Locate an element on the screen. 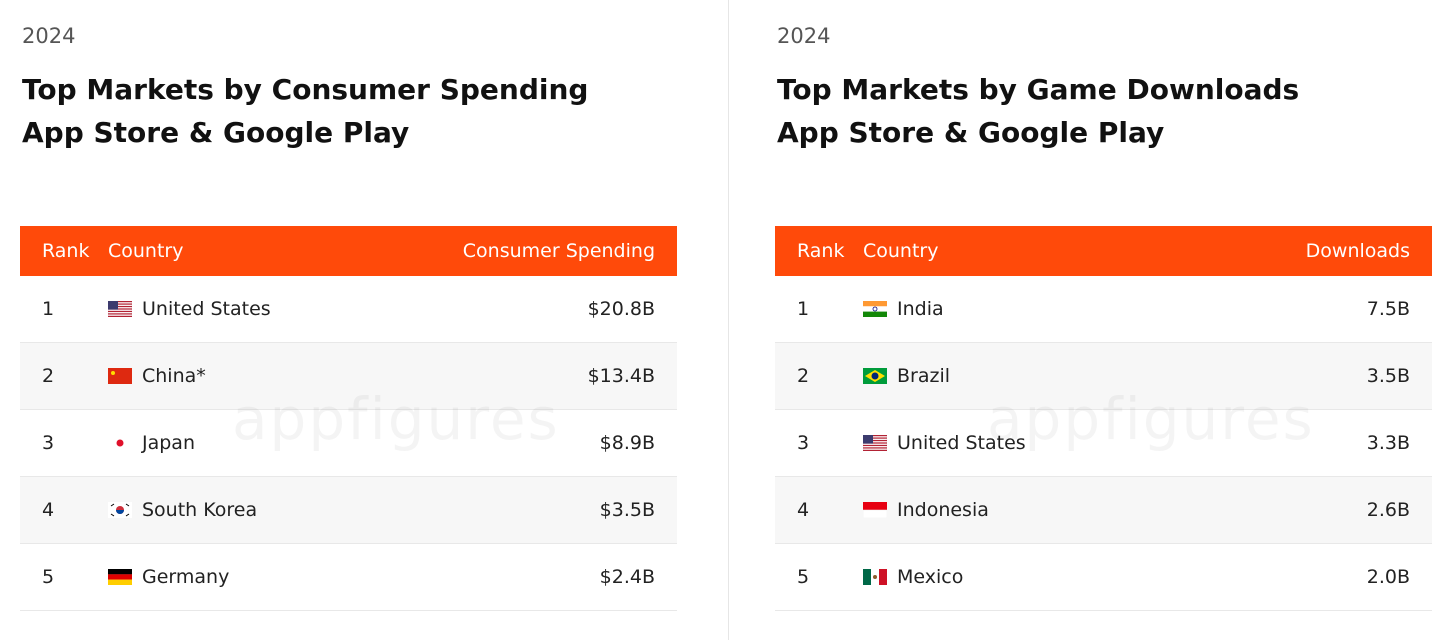 This screenshot has height=640, width=1456. country: China* is located at coordinates (174, 376).